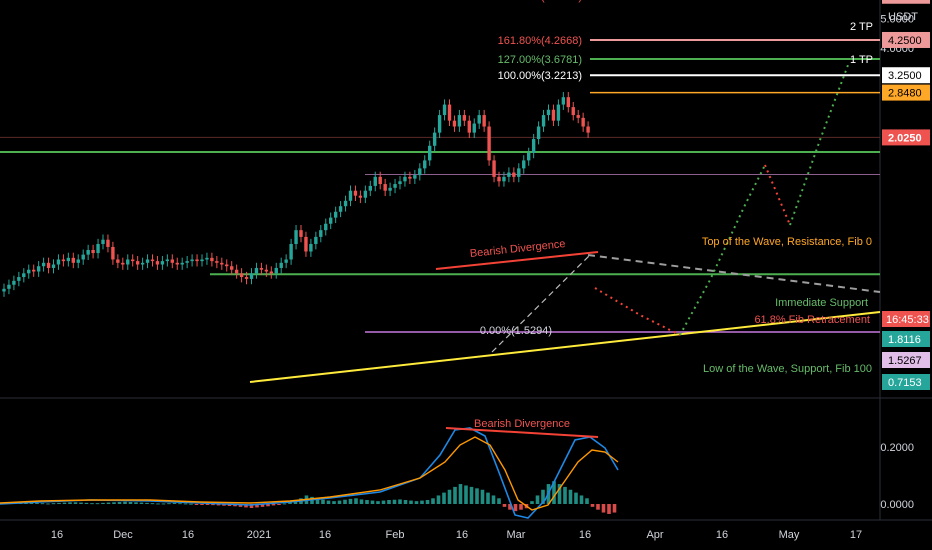  What do you see at coordinates (462, 535) in the screenshot?
I see `x-tick-label: 16` at bounding box center [462, 535].